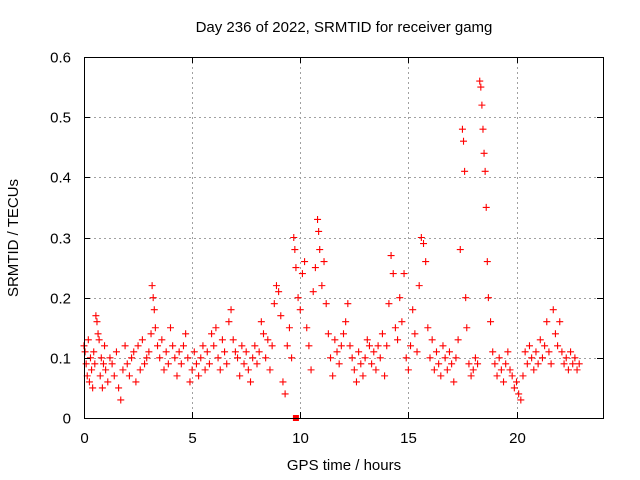  What do you see at coordinates (60, 359) in the screenshot?
I see `y-tick-label: 0.1` at bounding box center [60, 359].